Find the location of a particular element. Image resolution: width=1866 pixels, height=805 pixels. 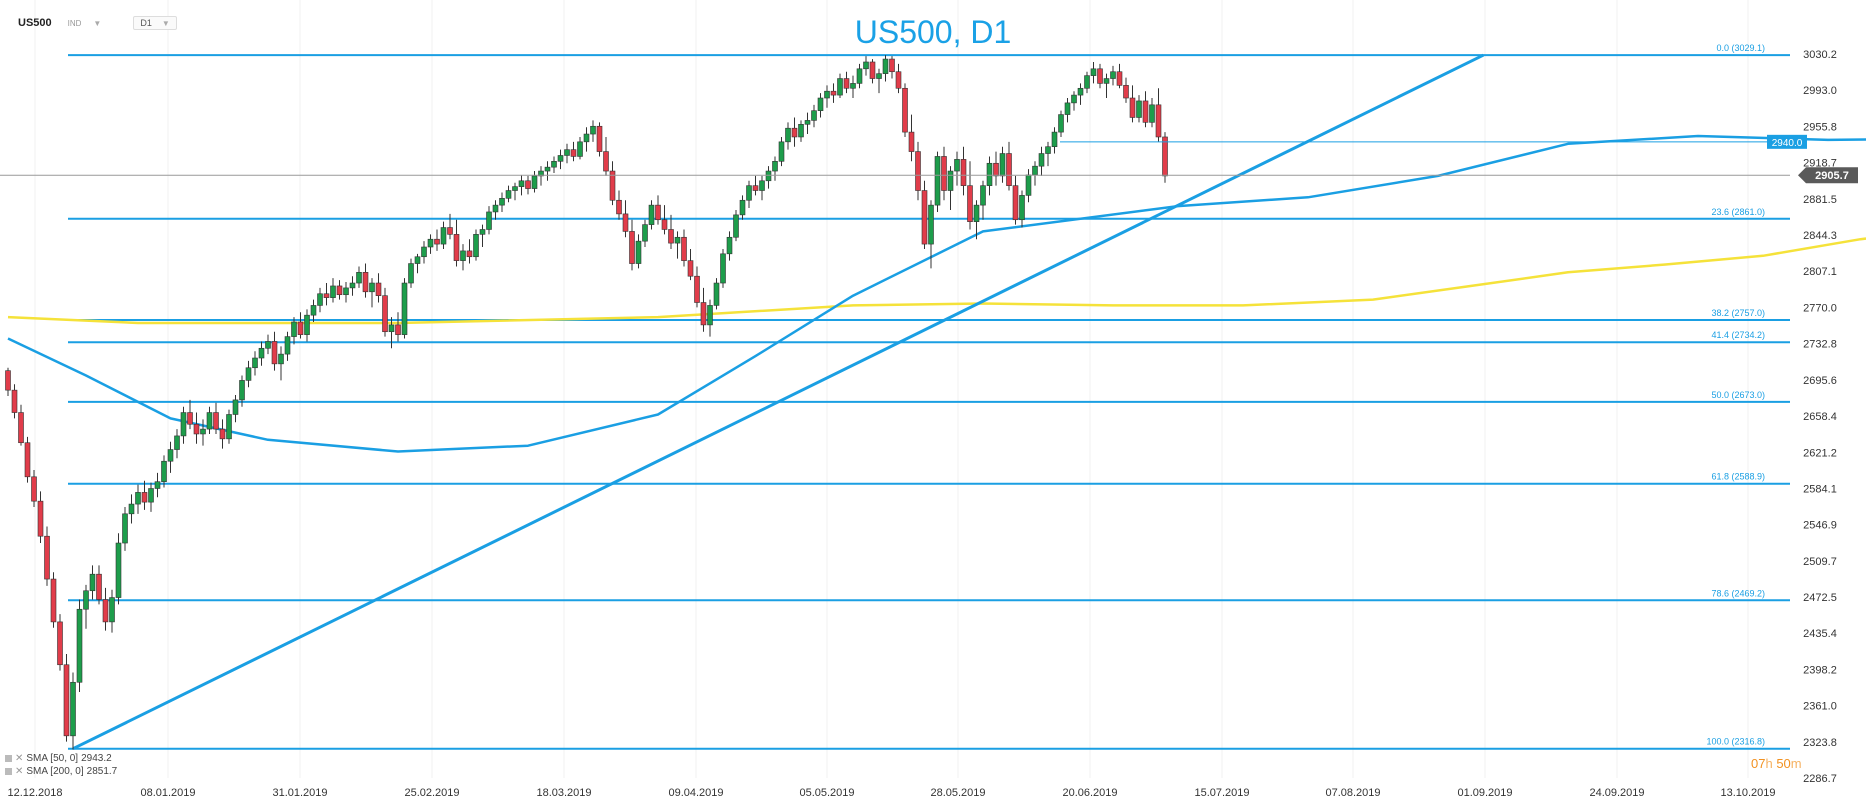

y-tick-label: 2844.3 is located at coordinates (1820, 236).